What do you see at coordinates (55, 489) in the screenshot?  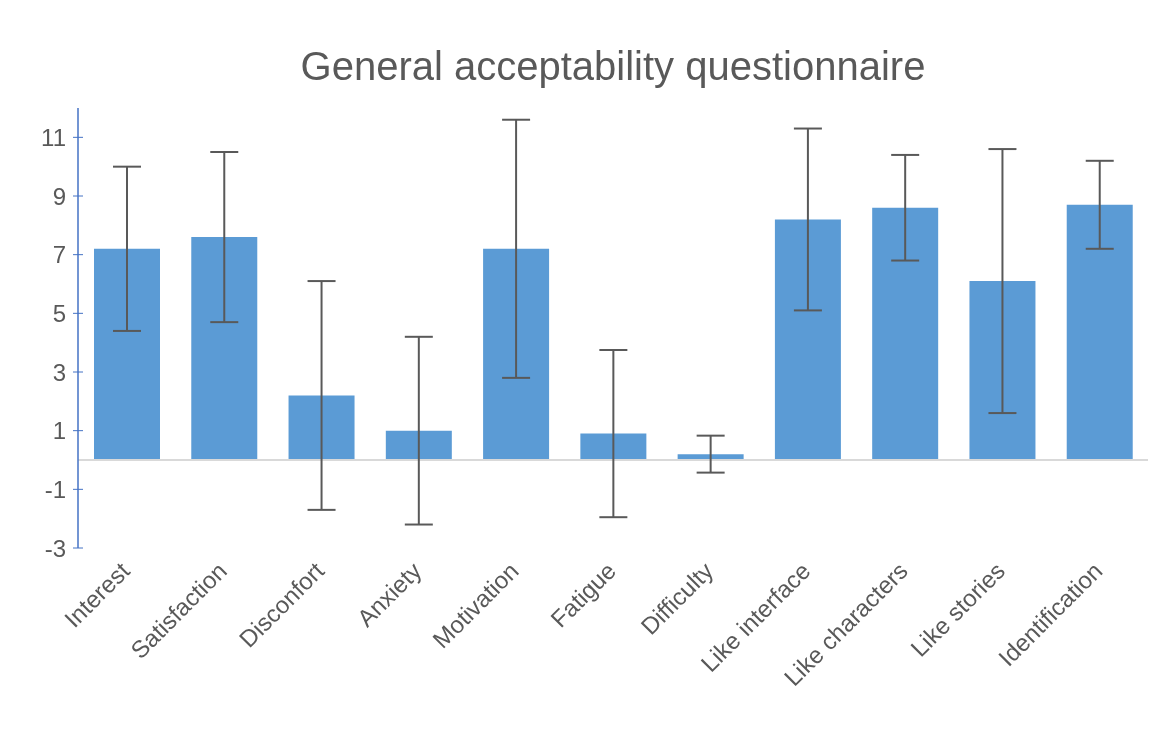 I see `y-tick-label: -1` at bounding box center [55, 489].